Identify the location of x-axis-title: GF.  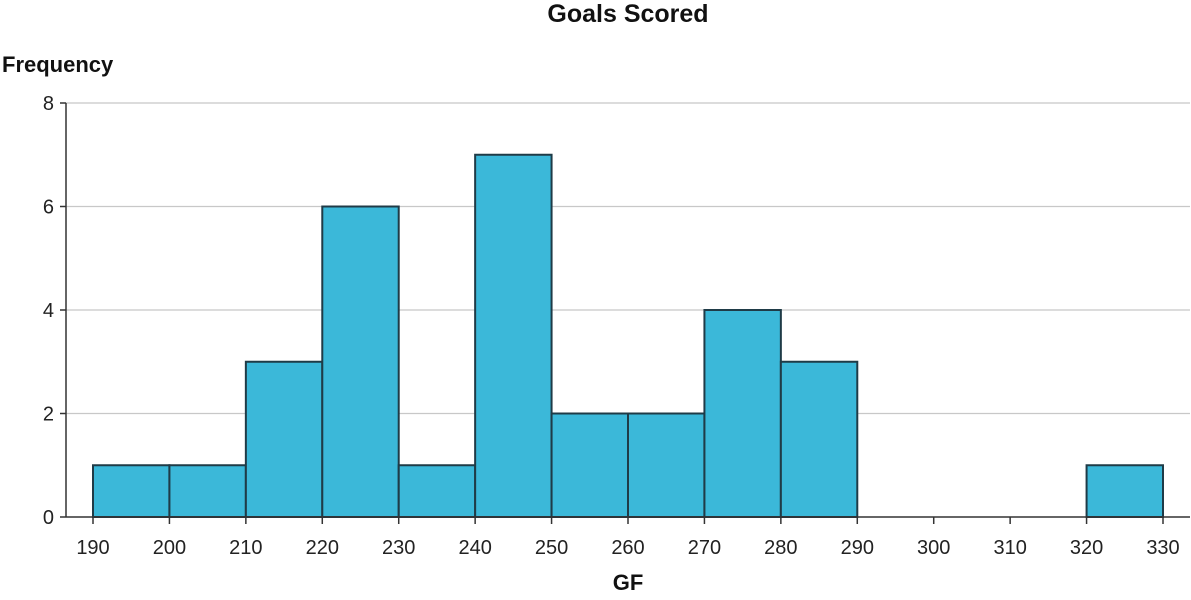
(628, 582).